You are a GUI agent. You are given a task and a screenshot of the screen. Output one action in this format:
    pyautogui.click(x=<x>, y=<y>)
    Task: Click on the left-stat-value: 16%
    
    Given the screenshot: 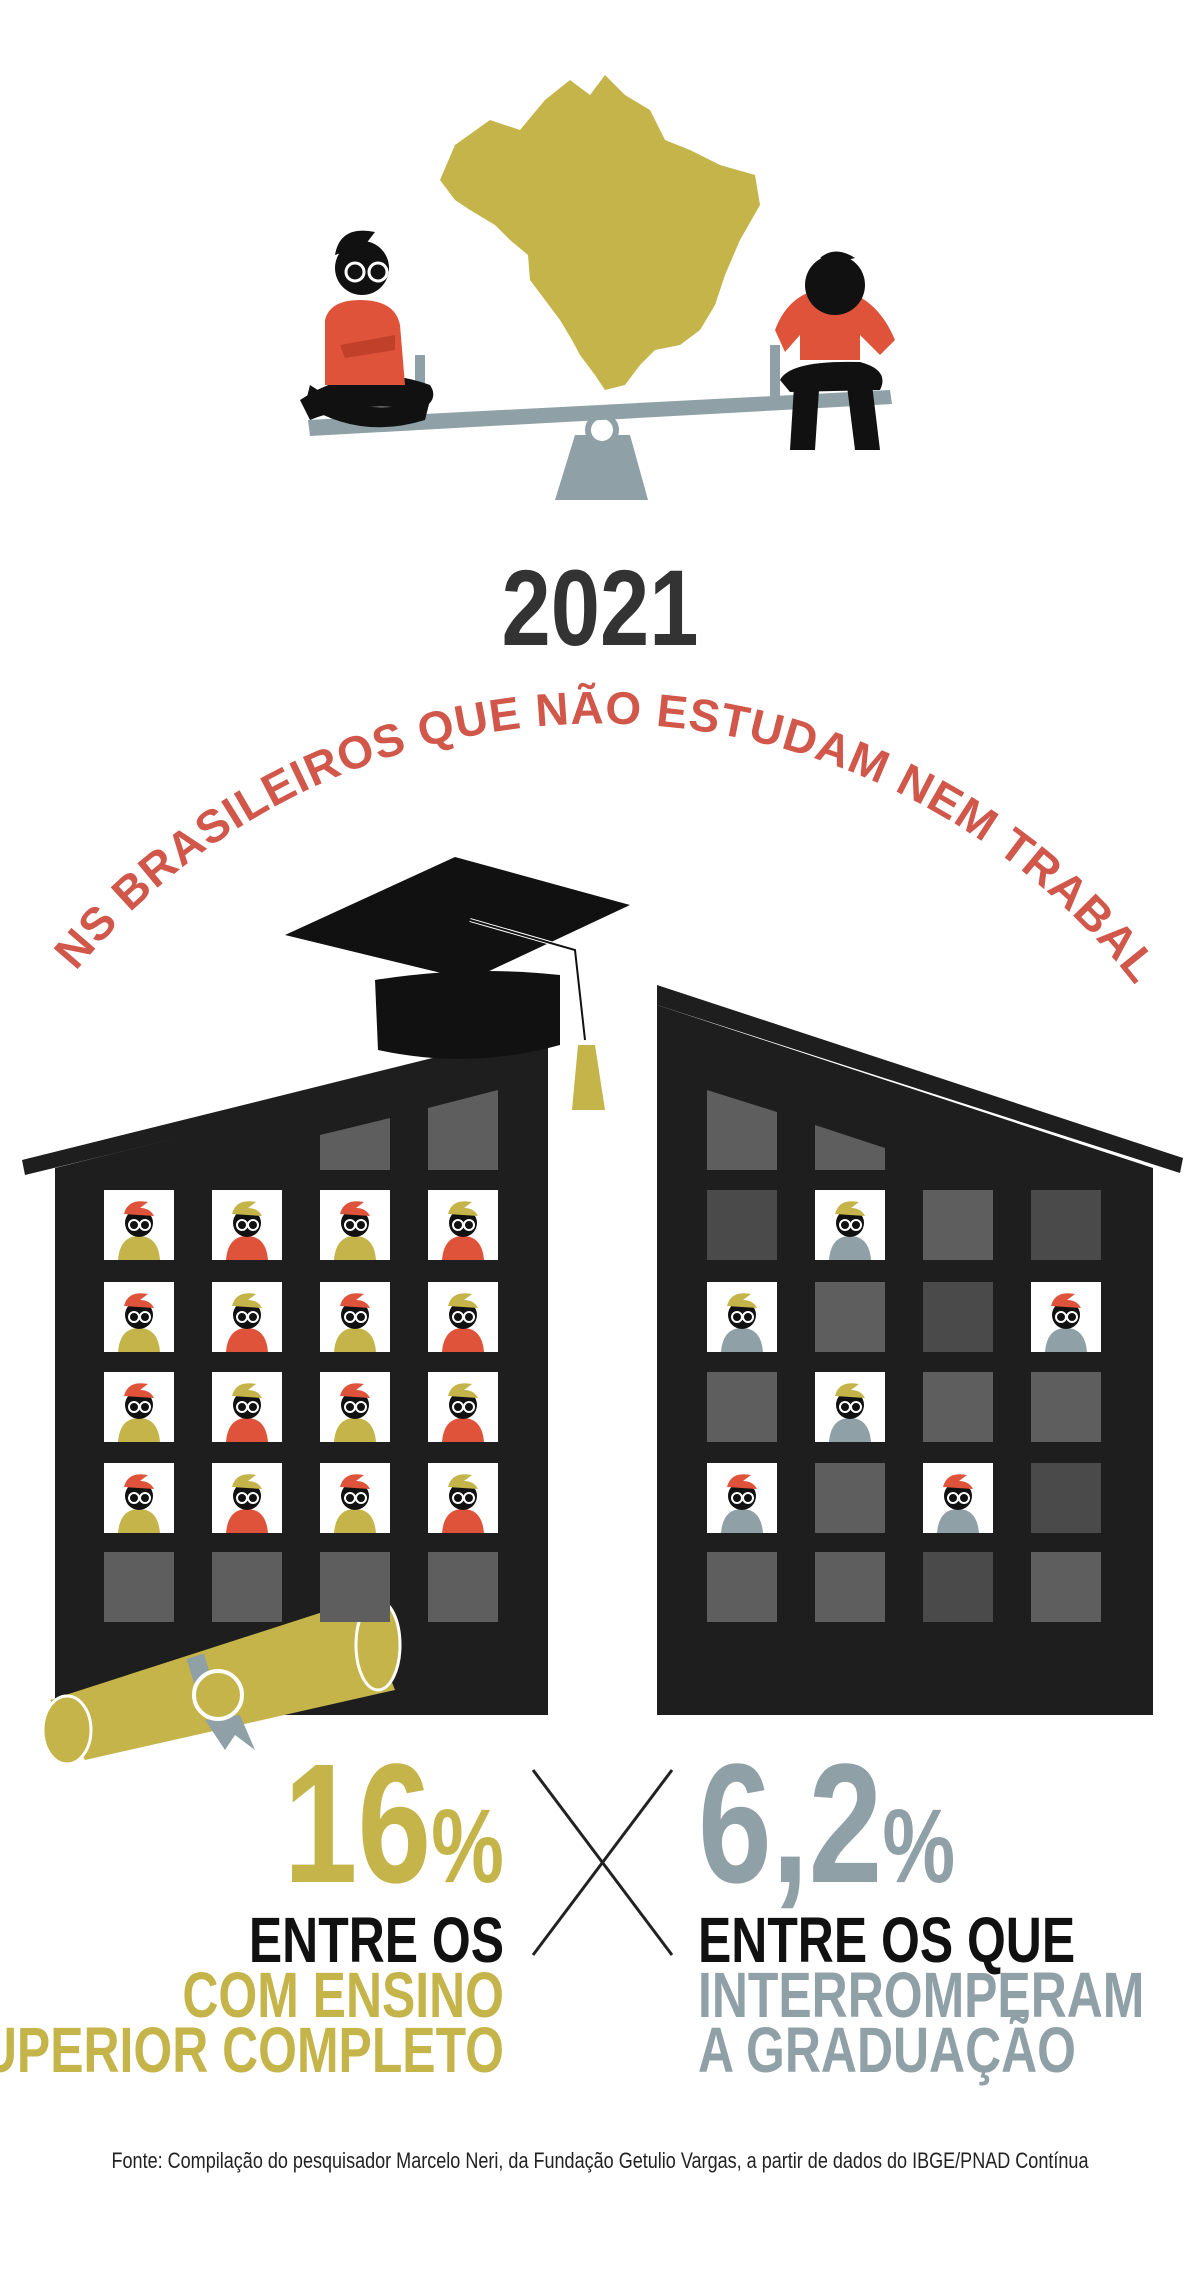 What is the action you would take?
    pyautogui.click(x=394, y=1824)
    